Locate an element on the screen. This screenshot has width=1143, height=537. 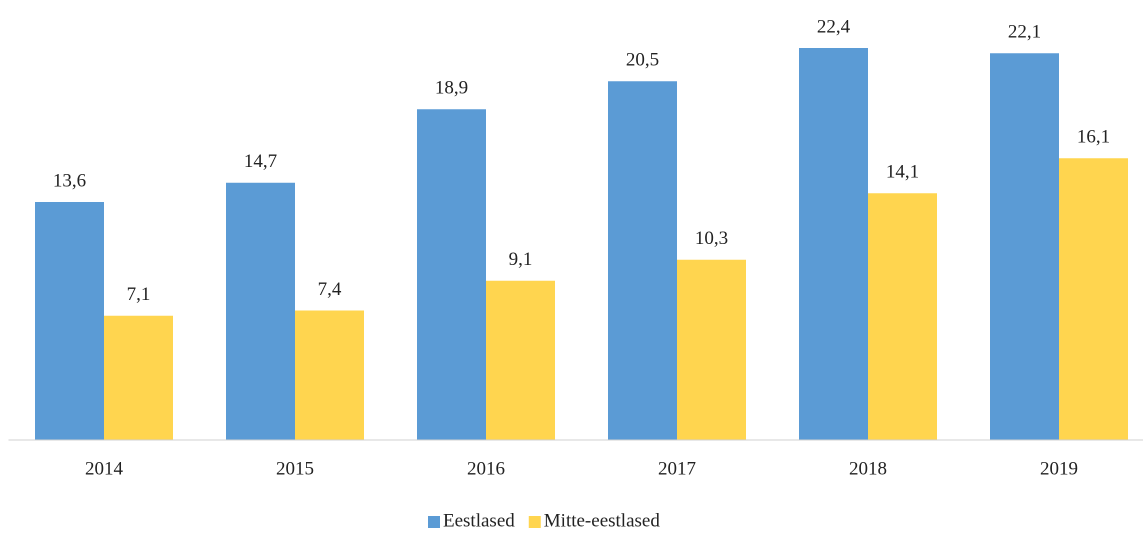
data-label: 10,3 is located at coordinates (711, 238).